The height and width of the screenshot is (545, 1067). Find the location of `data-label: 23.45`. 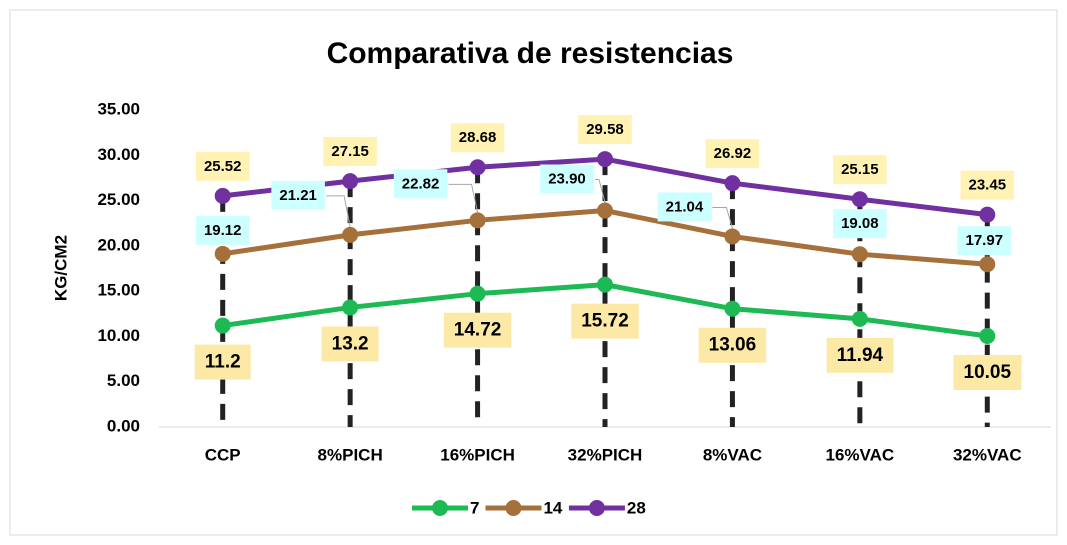

data-label: 23.45 is located at coordinates (988, 185).